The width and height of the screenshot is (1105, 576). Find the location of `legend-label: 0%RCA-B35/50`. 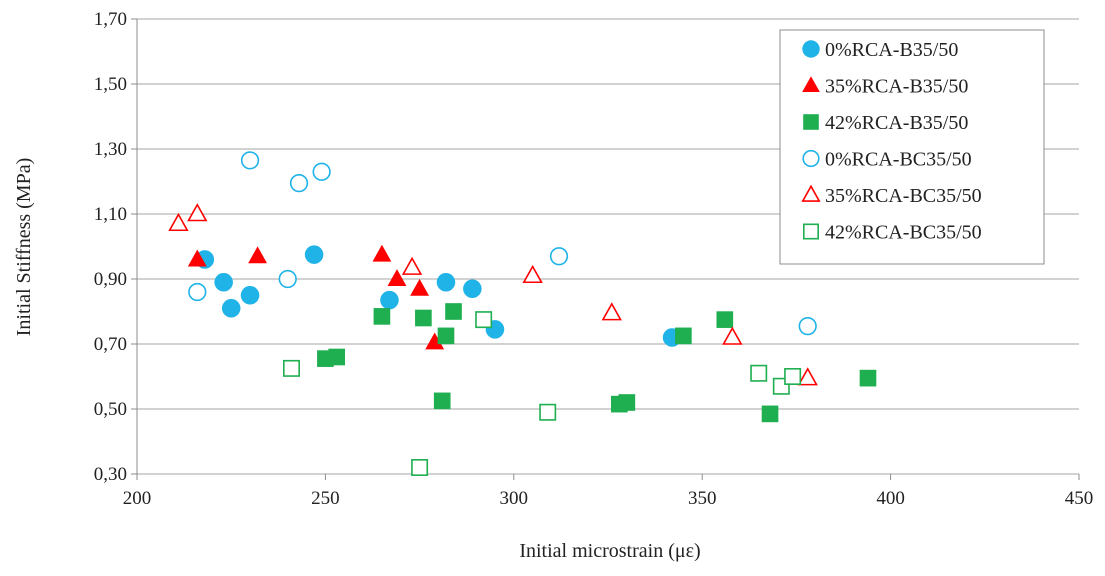

legend-label: 0%RCA-B35/50 is located at coordinates (891, 50).